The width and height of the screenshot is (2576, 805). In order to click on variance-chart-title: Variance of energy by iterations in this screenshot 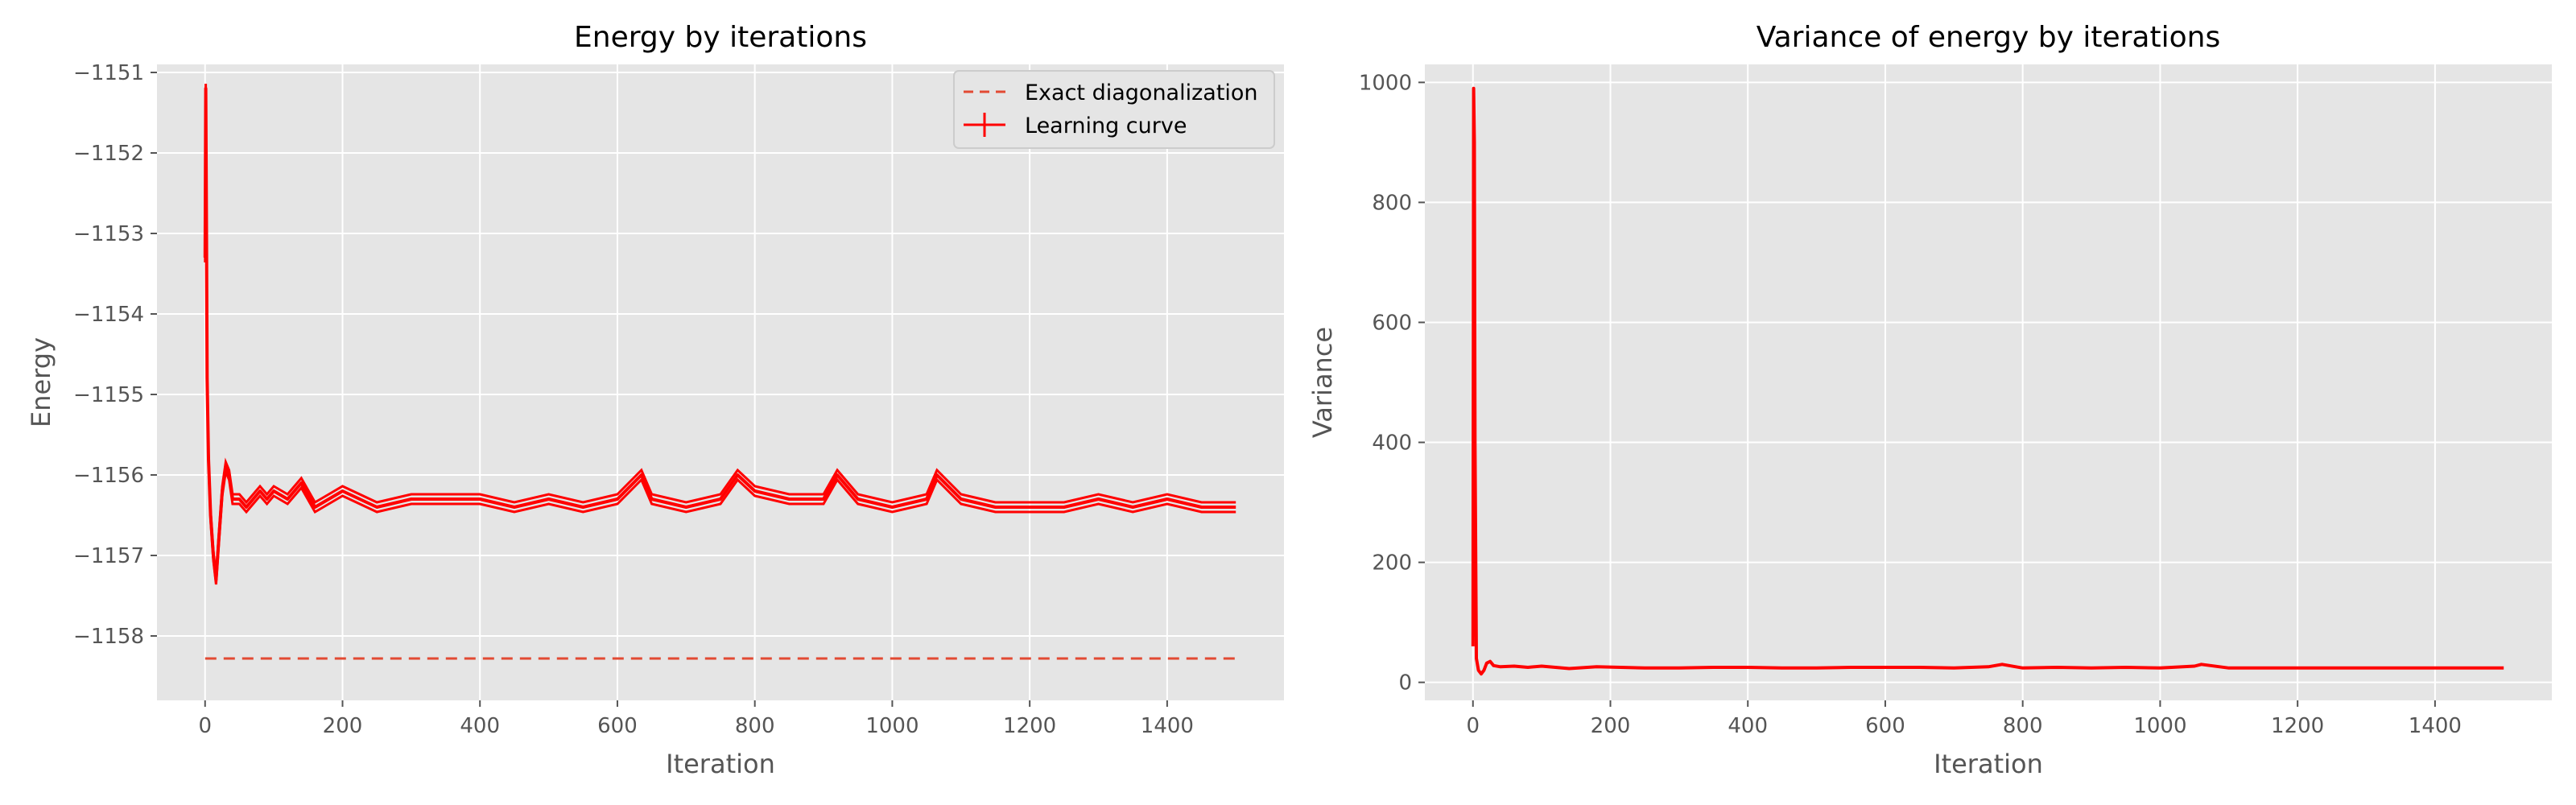, I will do `click(1988, 37)`.